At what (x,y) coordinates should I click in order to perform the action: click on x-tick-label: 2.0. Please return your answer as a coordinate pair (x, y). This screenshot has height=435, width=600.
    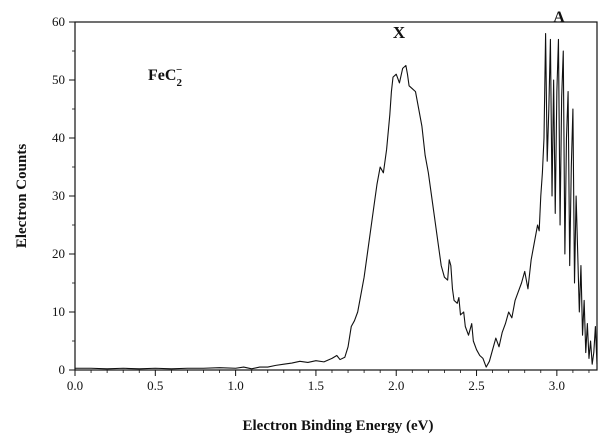
    Looking at the image, I should click on (396, 385).